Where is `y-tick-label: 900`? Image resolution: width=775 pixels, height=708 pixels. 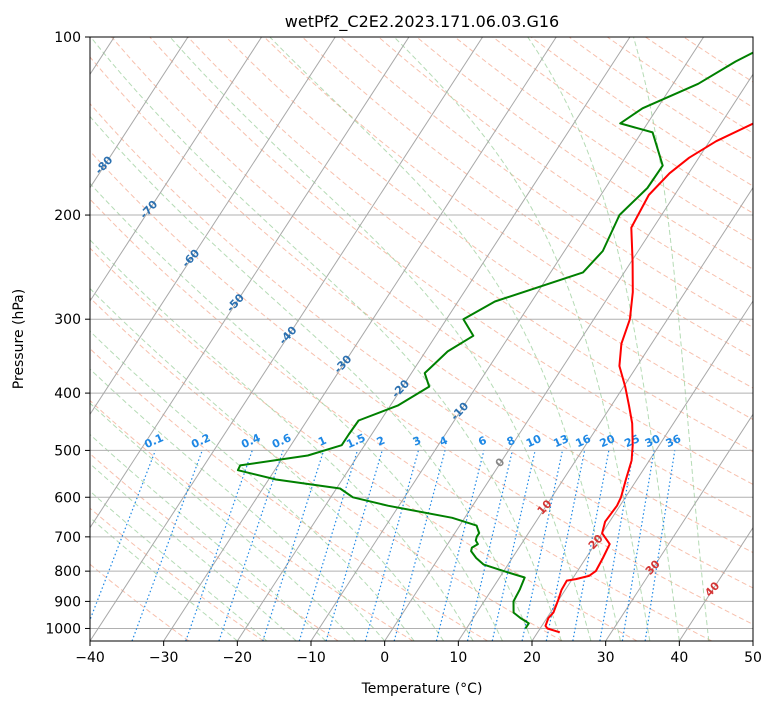
y-tick-label: 900 is located at coordinates (67, 602).